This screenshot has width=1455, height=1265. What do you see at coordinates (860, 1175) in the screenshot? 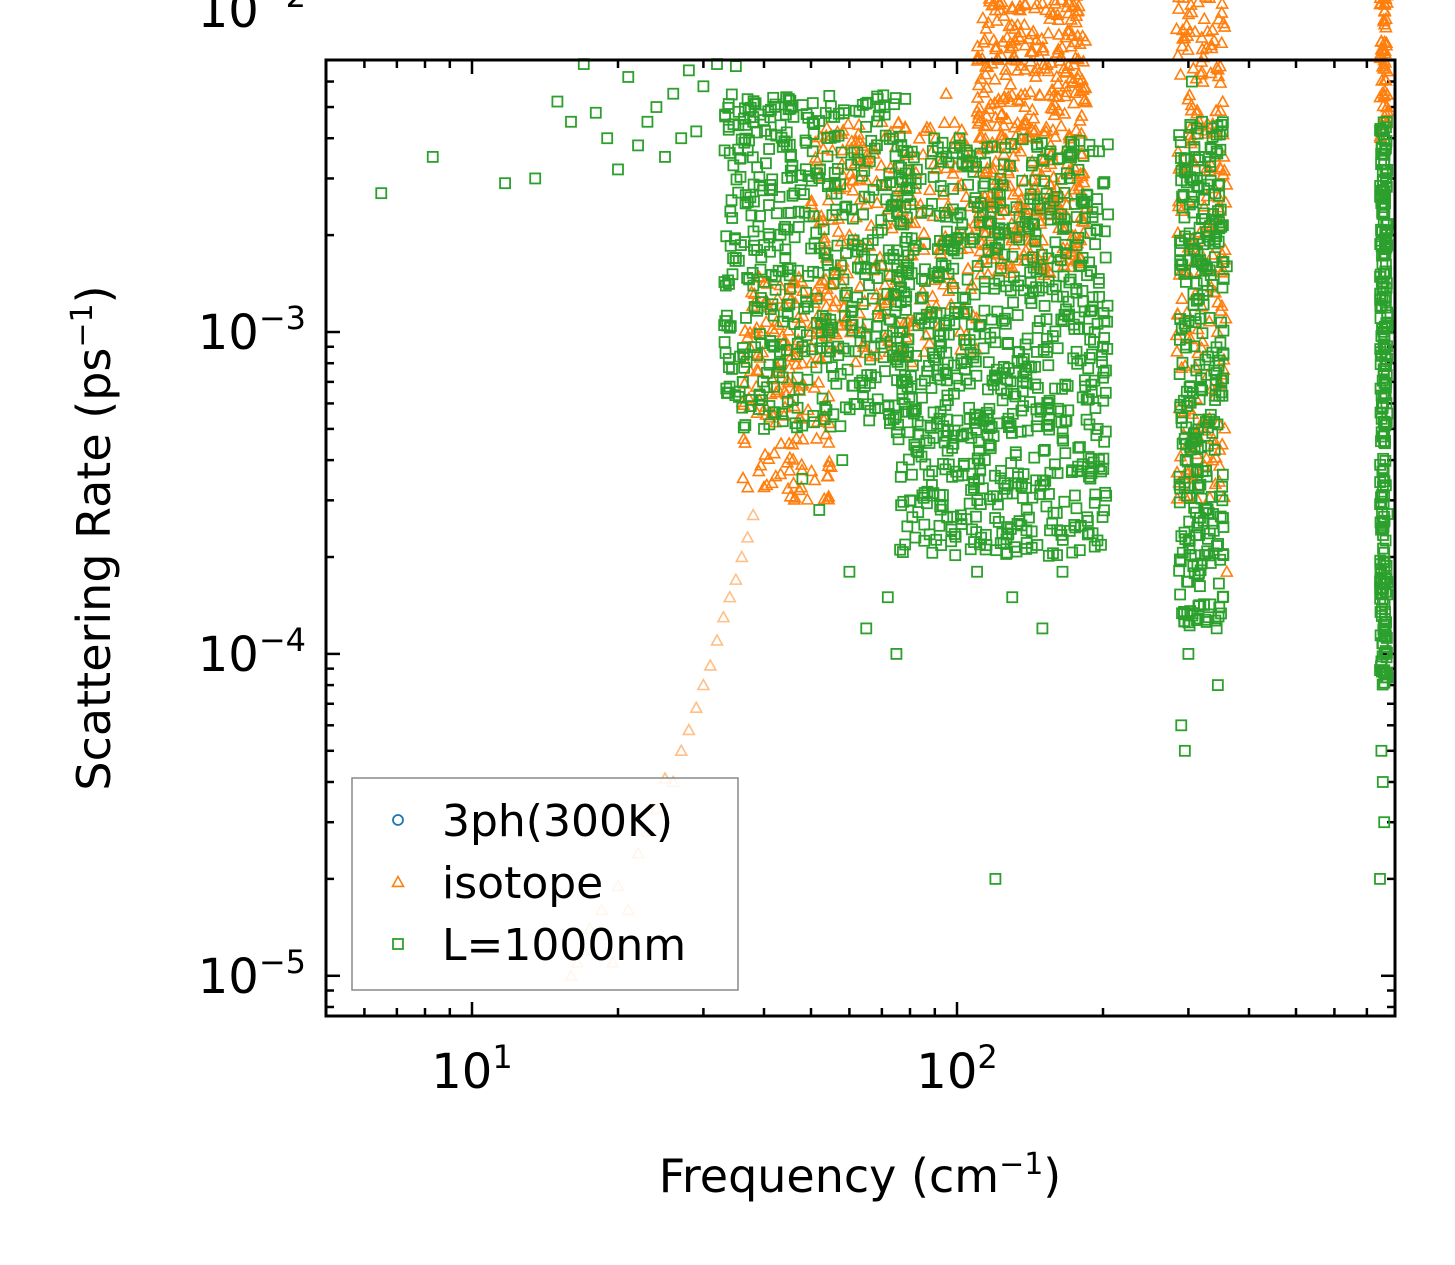
I see `x-axis-title: Frequency (cm−1)` at bounding box center [860, 1175].